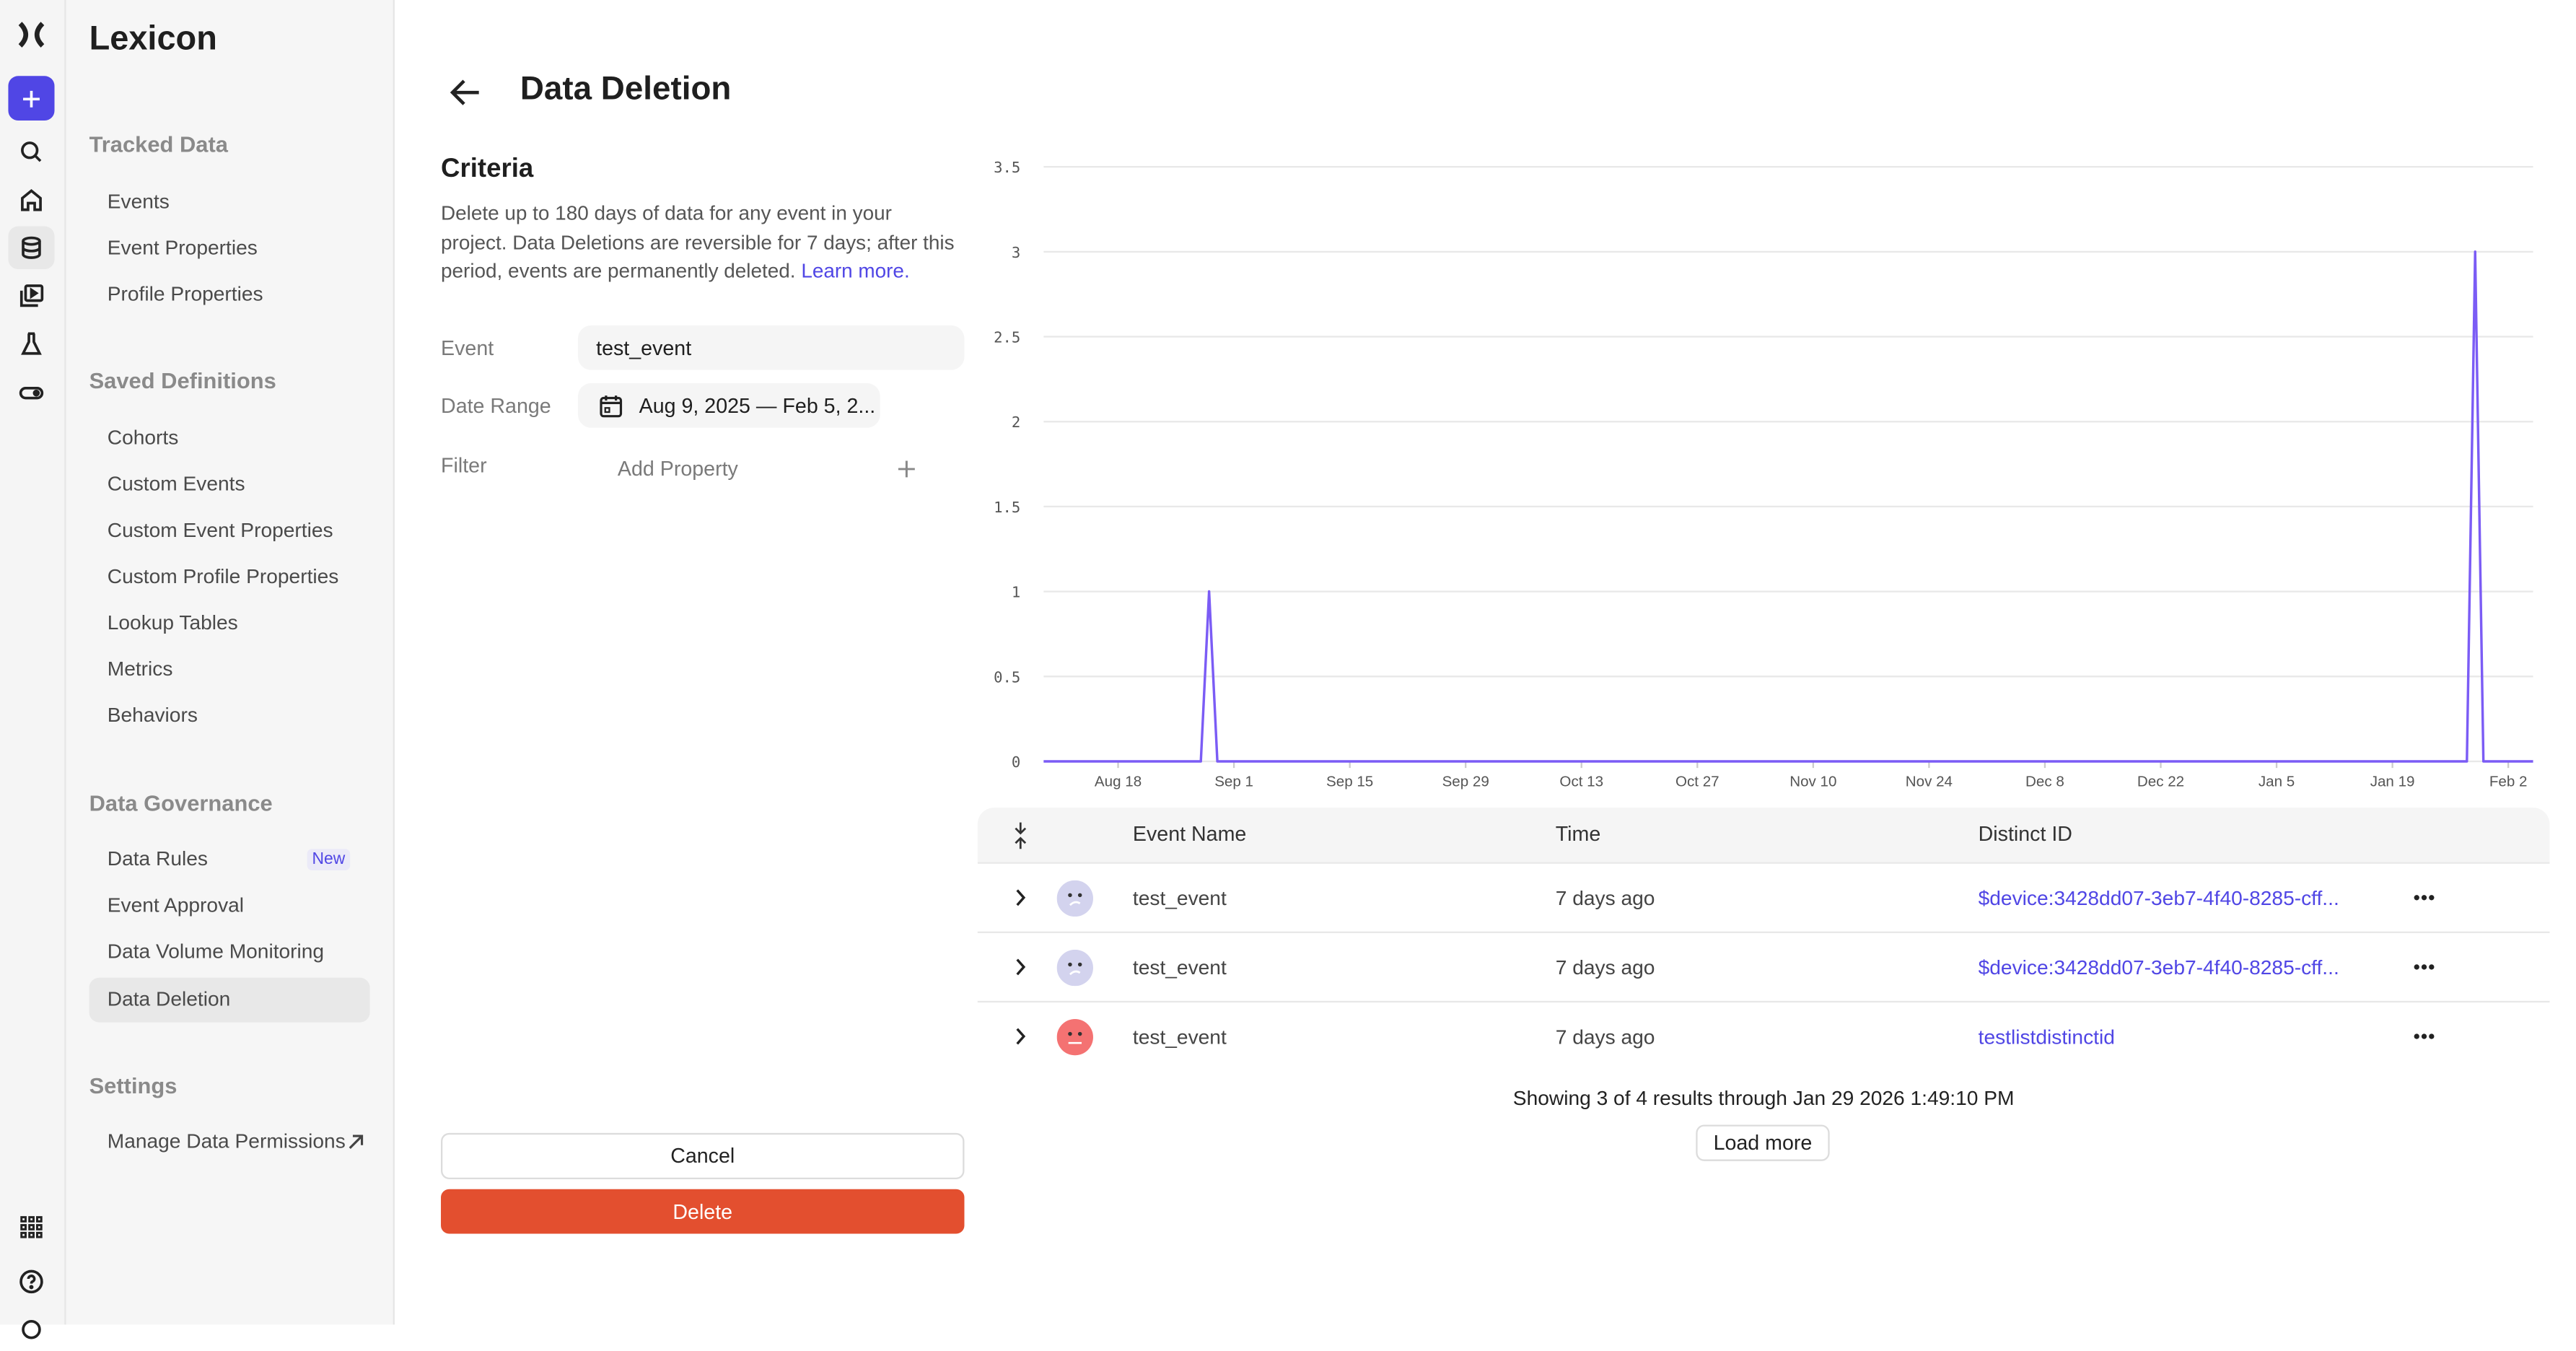 This screenshot has width=2576, height=1351. Describe the element at coordinates (2047, 1037) in the screenshot. I see `distinct-id-link: testlistdistinctid` at that location.